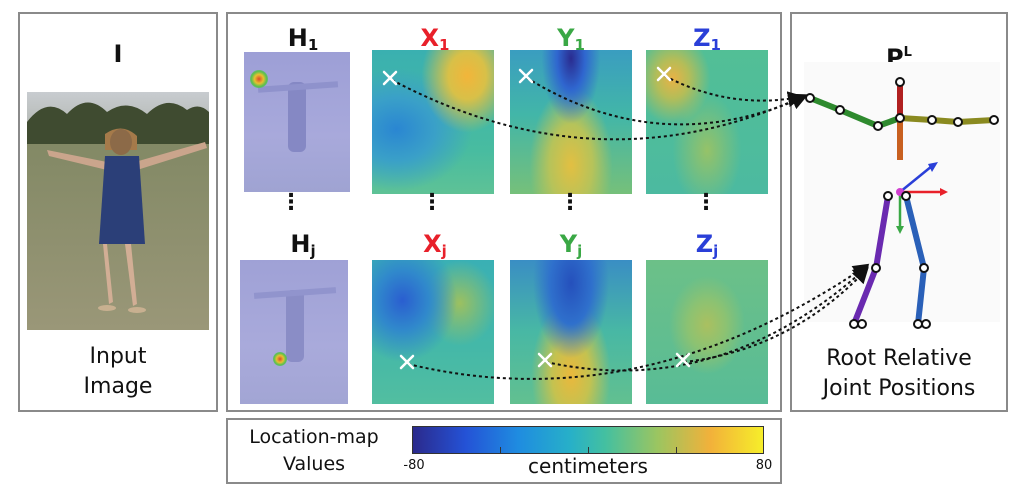 This screenshot has width=1024, height=502. What do you see at coordinates (571, 39) in the screenshot?
I see `y-map-label-1: Y1` at bounding box center [571, 39].